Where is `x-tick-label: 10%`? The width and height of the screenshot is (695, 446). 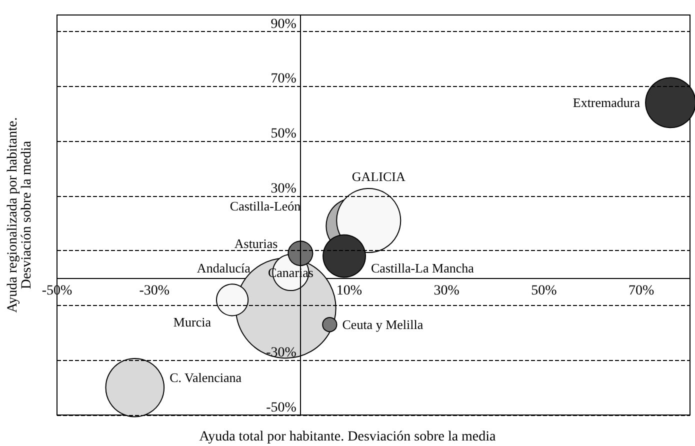
x-tick-label: 10% is located at coordinates (349, 291).